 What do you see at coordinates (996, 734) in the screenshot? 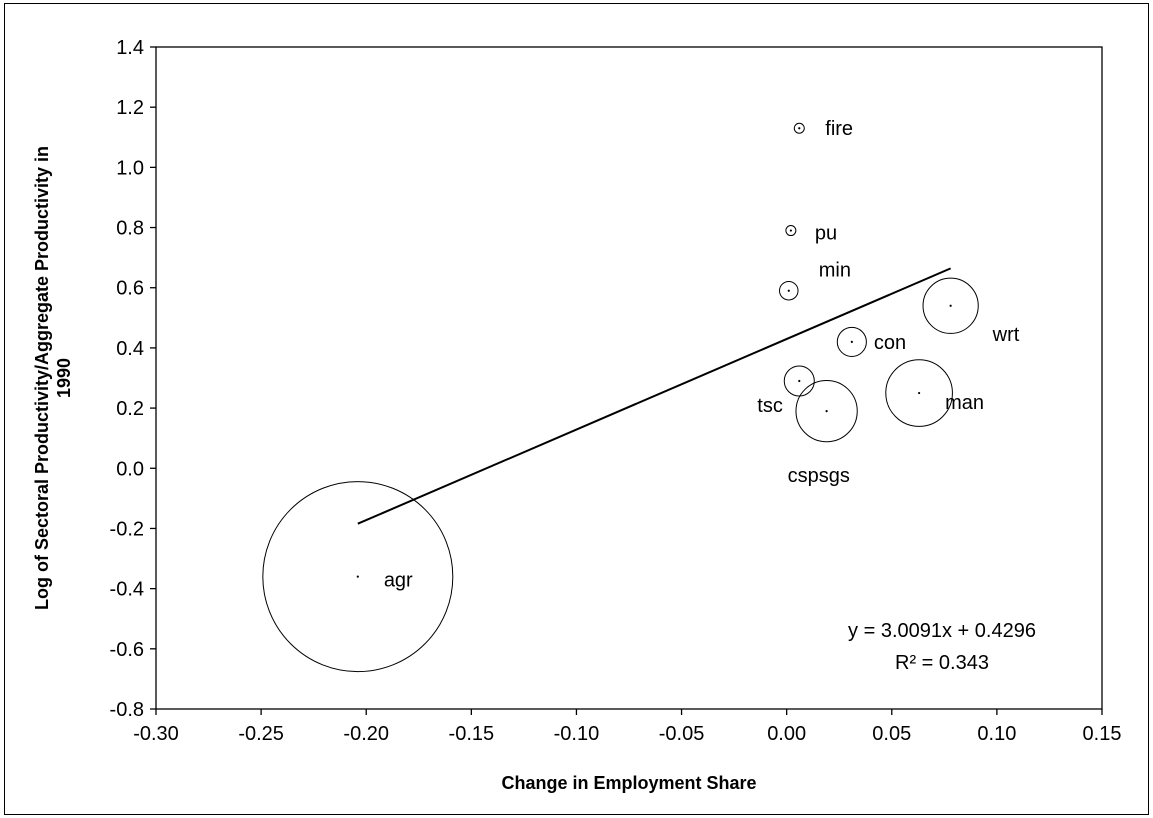
I see `x-tick-label: 0.10` at bounding box center [996, 734].